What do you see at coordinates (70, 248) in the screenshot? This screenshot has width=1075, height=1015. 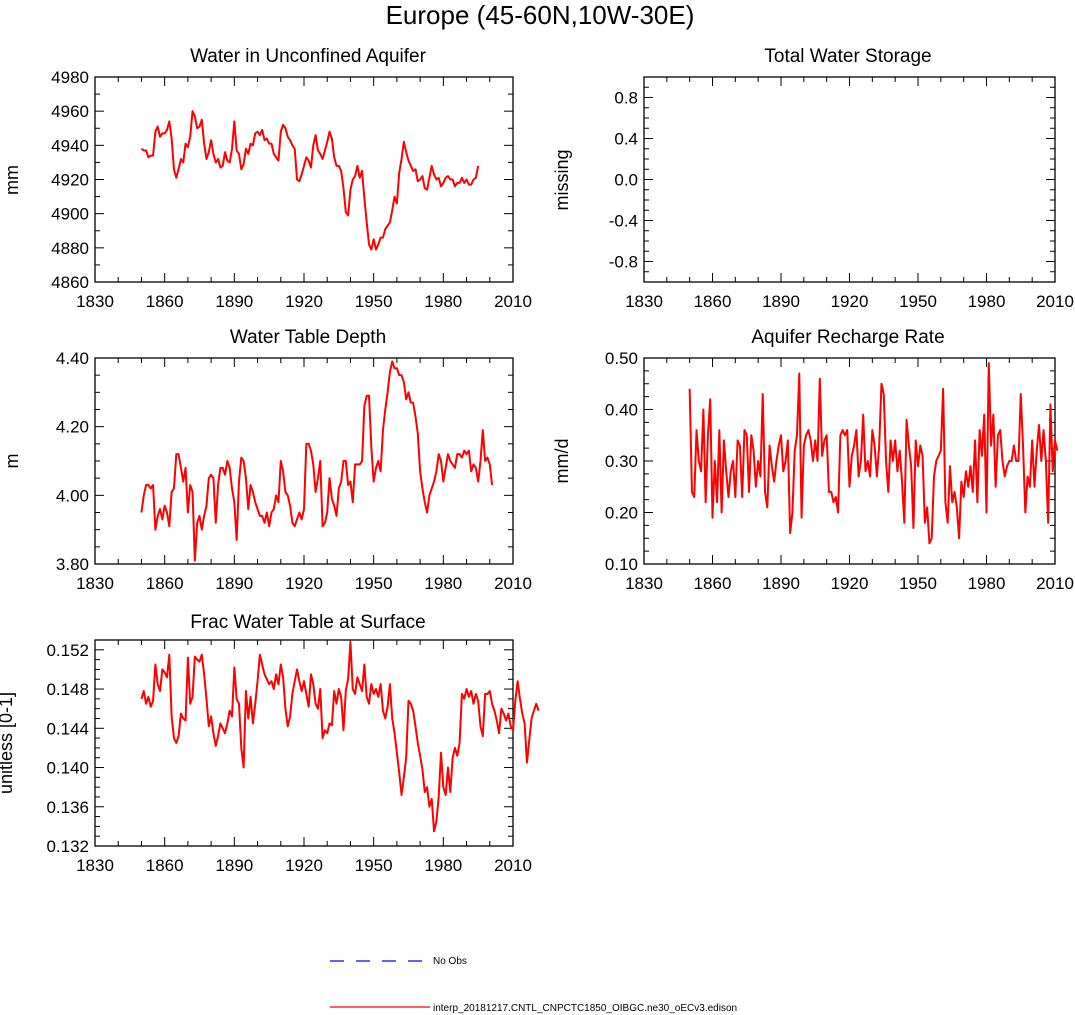 I see `y-tick-label: 4880` at bounding box center [70, 248].